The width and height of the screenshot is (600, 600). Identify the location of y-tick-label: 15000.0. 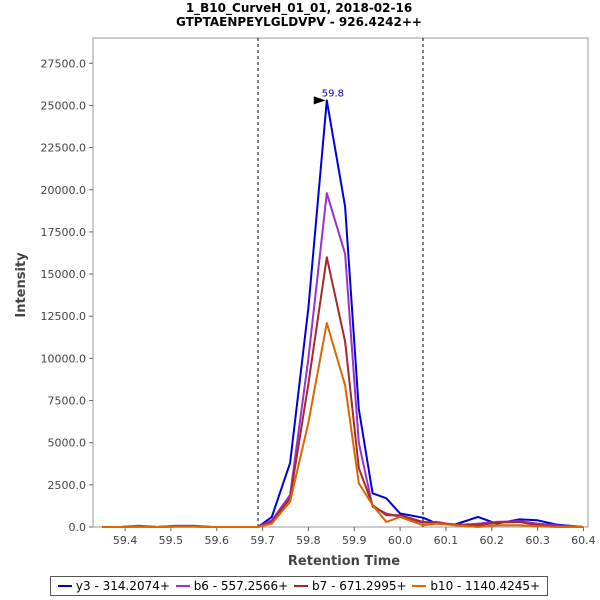
(64, 274).